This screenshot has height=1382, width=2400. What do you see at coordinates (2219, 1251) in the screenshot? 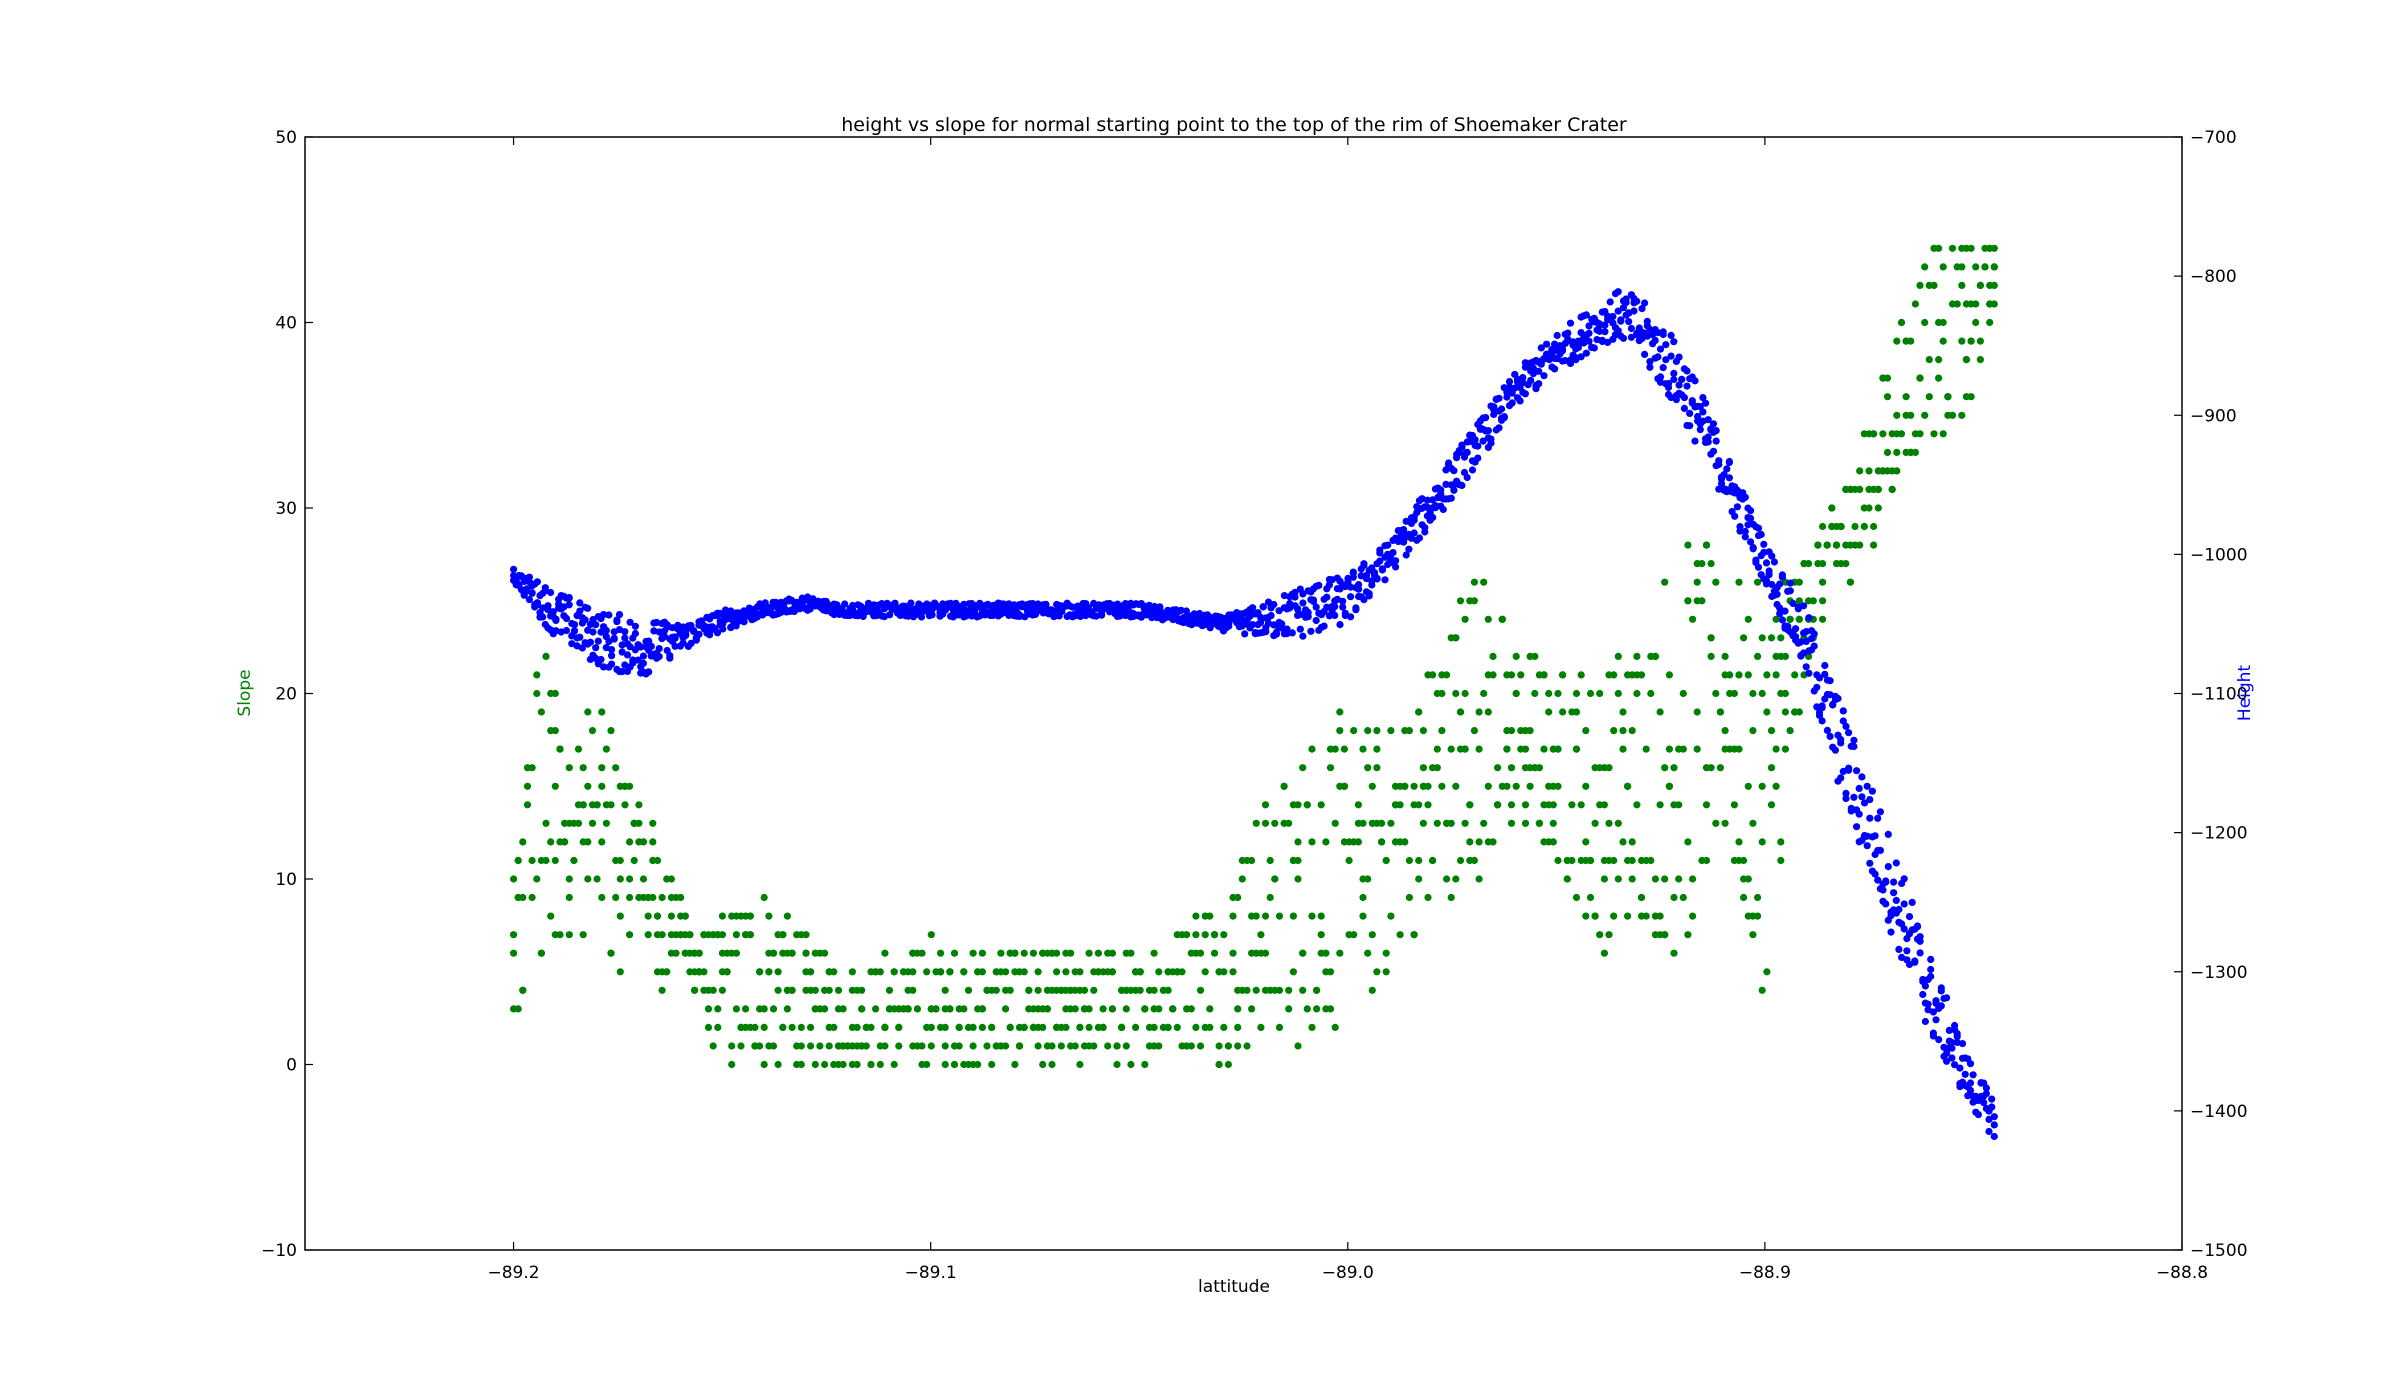
I see `y2-tick-label: −1500` at bounding box center [2219, 1251].